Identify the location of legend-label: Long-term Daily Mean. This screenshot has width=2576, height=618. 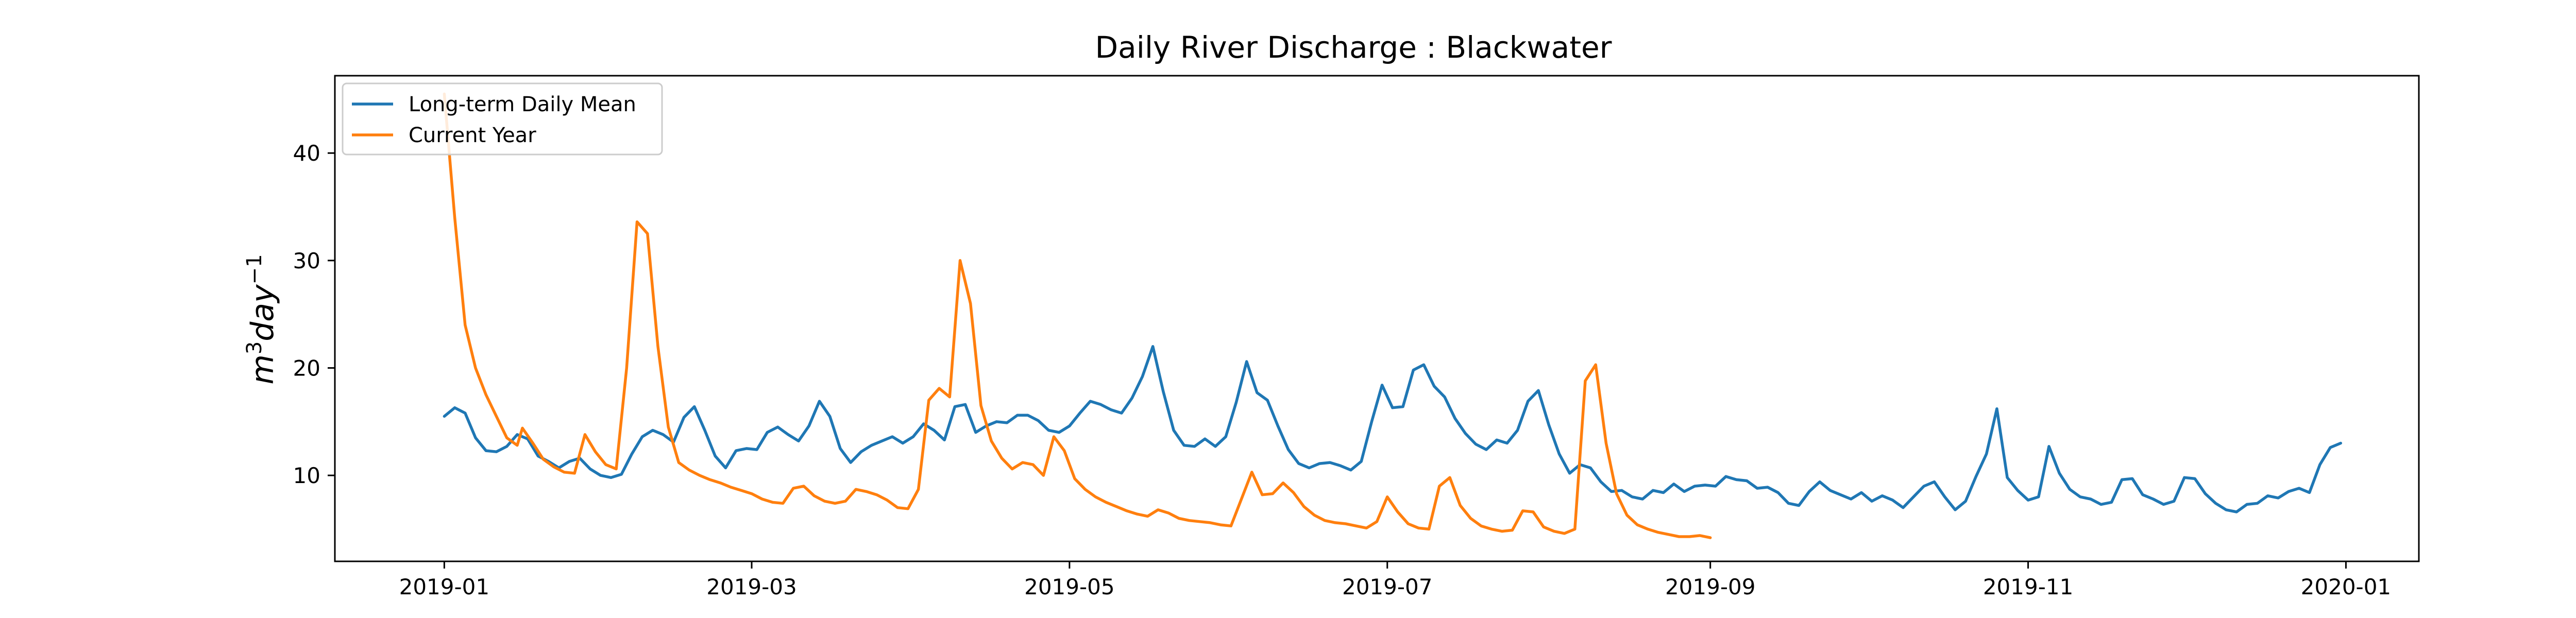
(522, 104).